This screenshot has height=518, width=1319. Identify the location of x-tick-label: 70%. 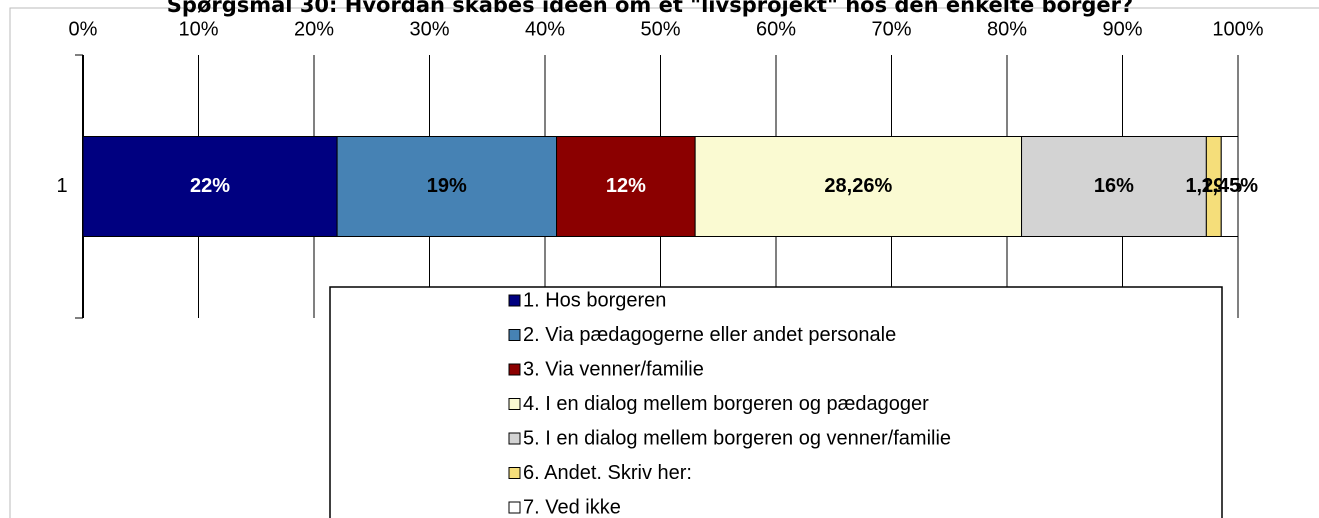
(891, 29).